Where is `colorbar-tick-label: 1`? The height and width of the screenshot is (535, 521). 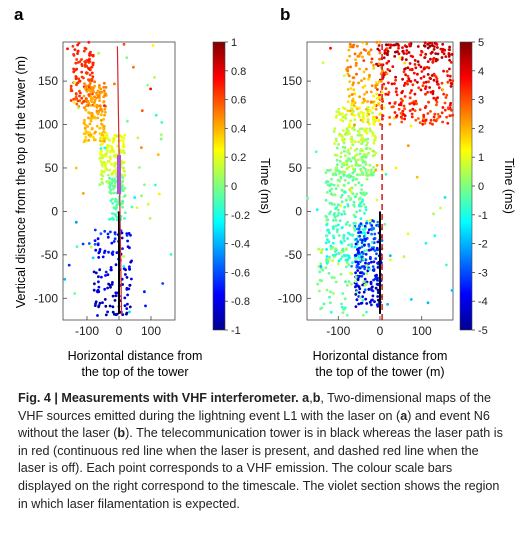 colorbar-tick-label: 1 is located at coordinates (234, 43).